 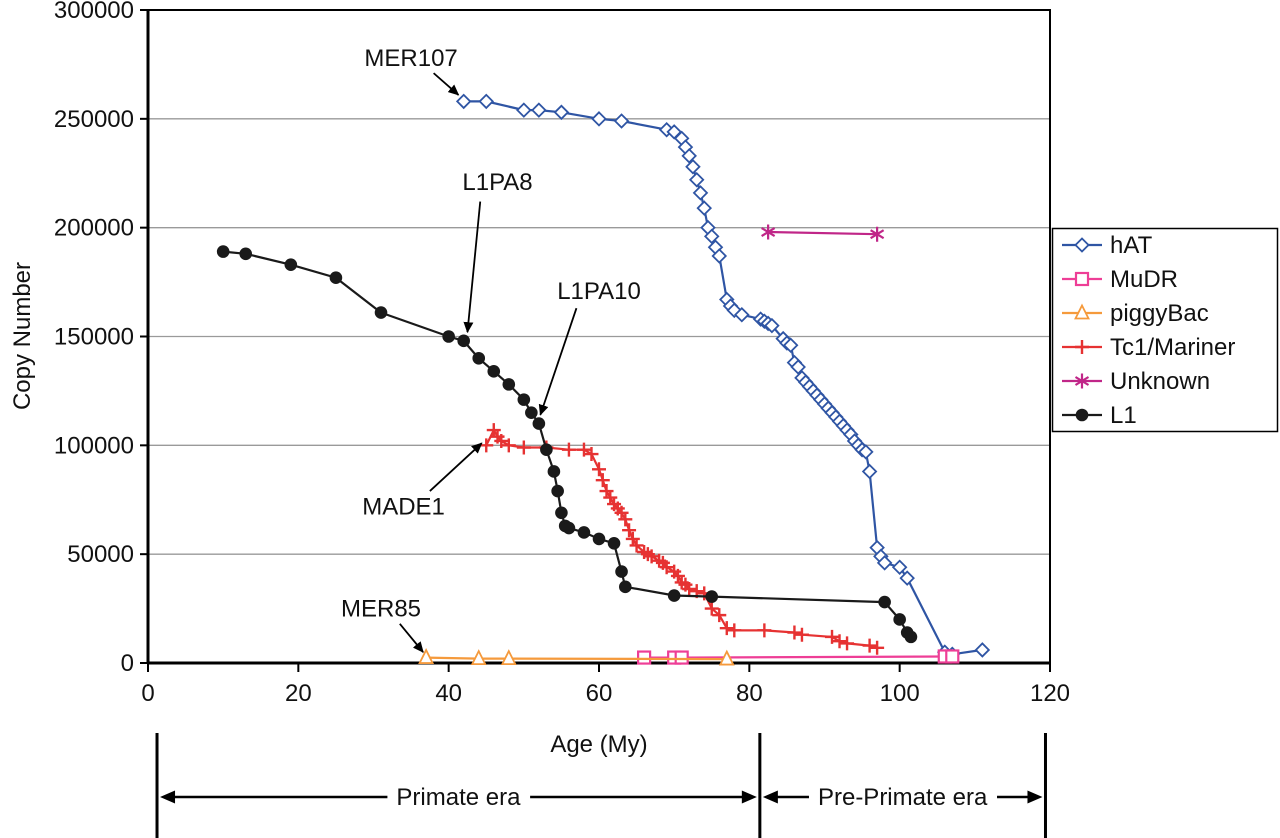 I want to click on legend-item-unknown: Unknown, so click(x=1136, y=381).